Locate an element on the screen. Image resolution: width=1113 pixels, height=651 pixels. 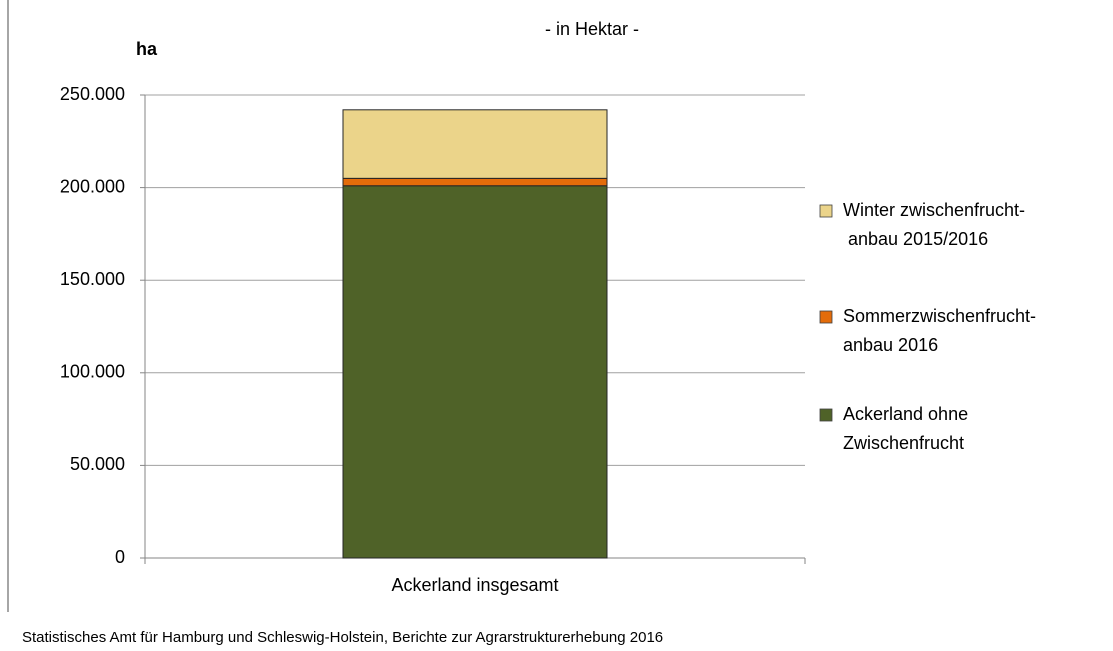
x-tick-label: Ackerland insgesamt is located at coordinates (474, 585).